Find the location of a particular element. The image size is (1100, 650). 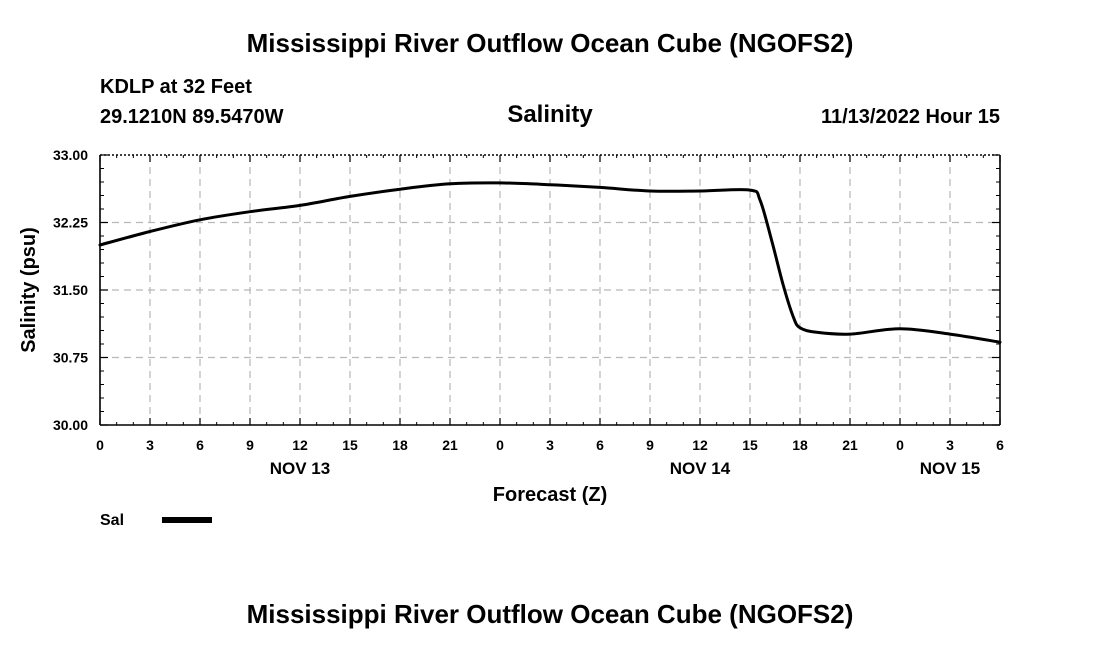

day-label: NOV 13 is located at coordinates (300, 468).